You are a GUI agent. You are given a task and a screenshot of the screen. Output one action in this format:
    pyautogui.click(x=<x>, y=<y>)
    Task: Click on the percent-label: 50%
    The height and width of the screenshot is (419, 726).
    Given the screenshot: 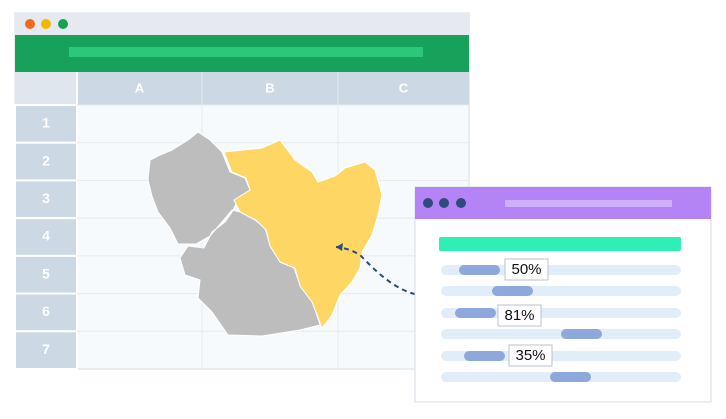 What is the action you would take?
    pyautogui.click(x=526, y=269)
    